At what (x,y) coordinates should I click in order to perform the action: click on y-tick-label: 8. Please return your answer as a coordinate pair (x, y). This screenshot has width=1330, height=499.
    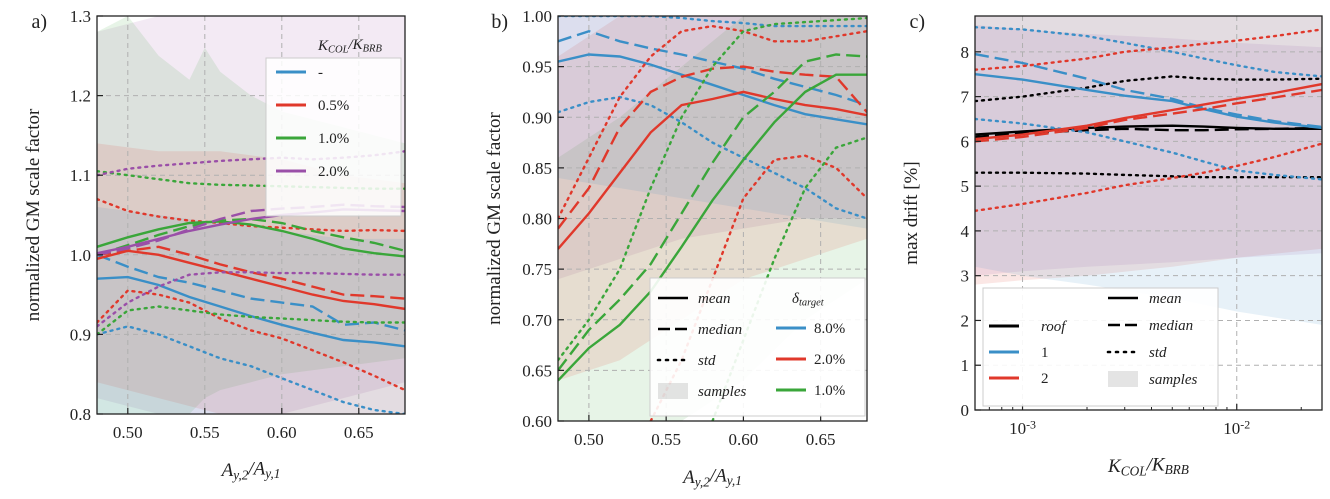
    Looking at the image, I should click on (965, 52).